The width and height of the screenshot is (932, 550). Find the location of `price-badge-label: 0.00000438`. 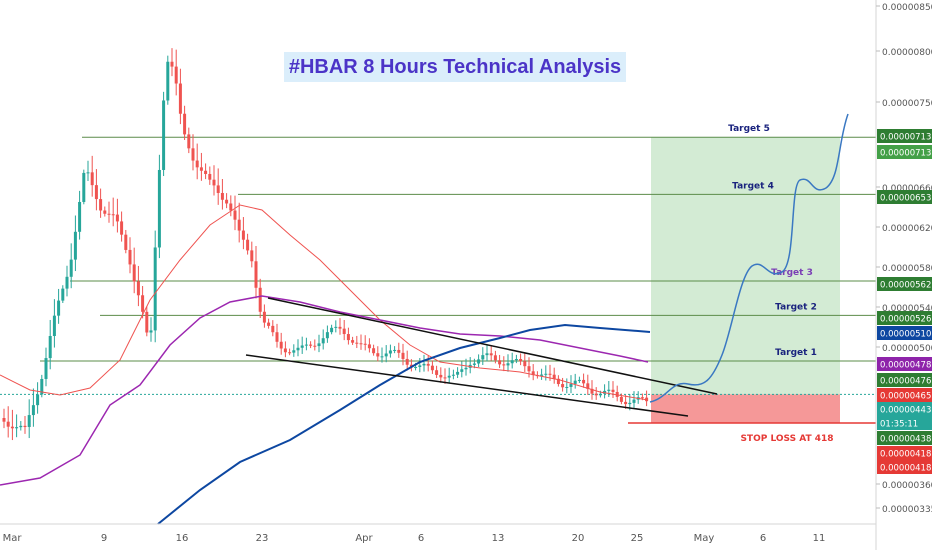

price-badge-label: 0.00000438 is located at coordinates (905, 440).